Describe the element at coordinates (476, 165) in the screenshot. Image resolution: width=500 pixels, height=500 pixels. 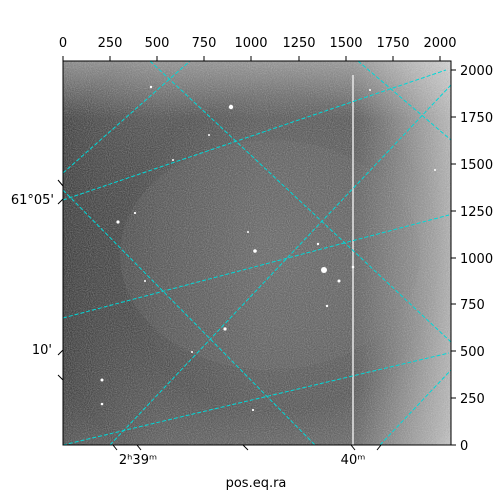
I see `right-tick-label: 1500` at that location.